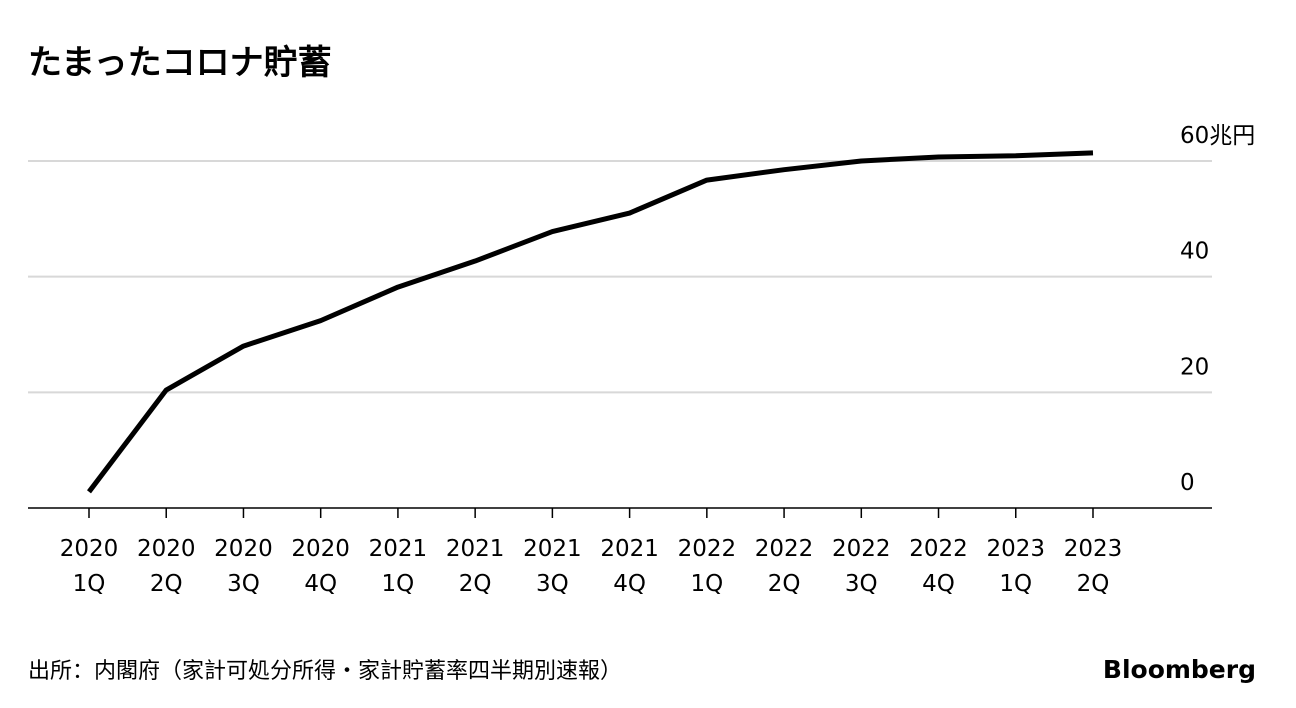  What do you see at coordinates (629, 566) in the screenshot?
I see `x-tick-label: 2021 4Q` at bounding box center [629, 566].